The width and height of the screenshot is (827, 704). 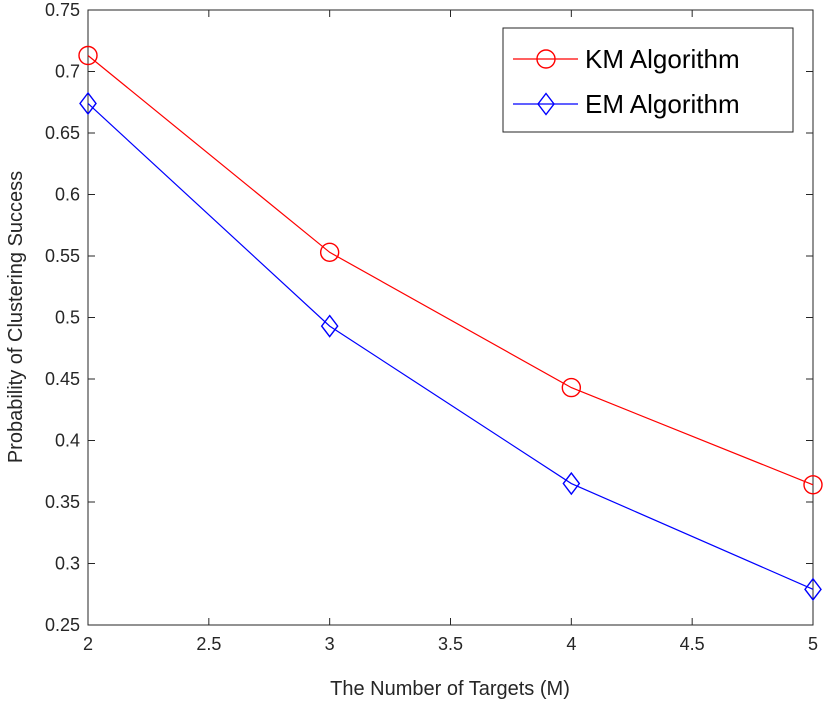 What do you see at coordinates (546, 59) in the screenshot?
I see `legend-marker-km` at bounding box center [546, 59].